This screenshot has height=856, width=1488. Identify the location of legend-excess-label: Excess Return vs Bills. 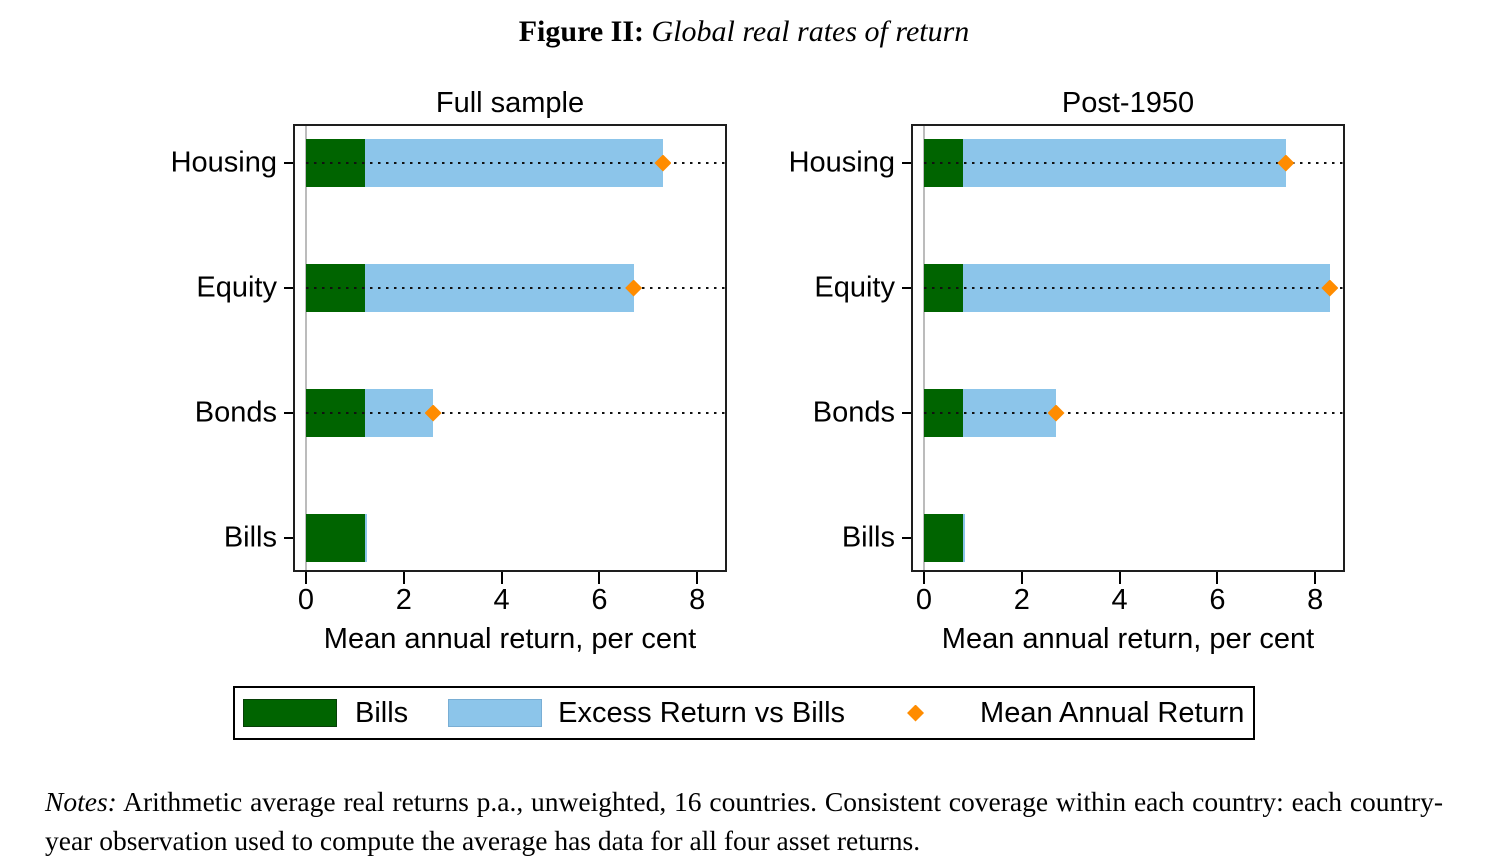
(702, 712).